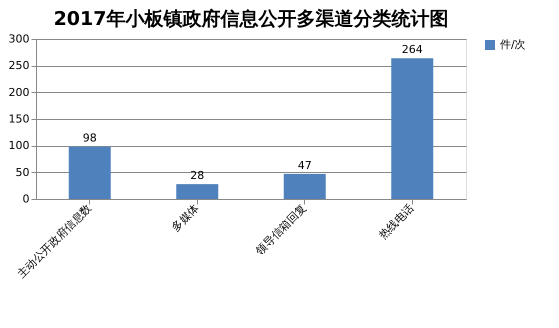  I want to click on data-label: 98, so click(89, 138).